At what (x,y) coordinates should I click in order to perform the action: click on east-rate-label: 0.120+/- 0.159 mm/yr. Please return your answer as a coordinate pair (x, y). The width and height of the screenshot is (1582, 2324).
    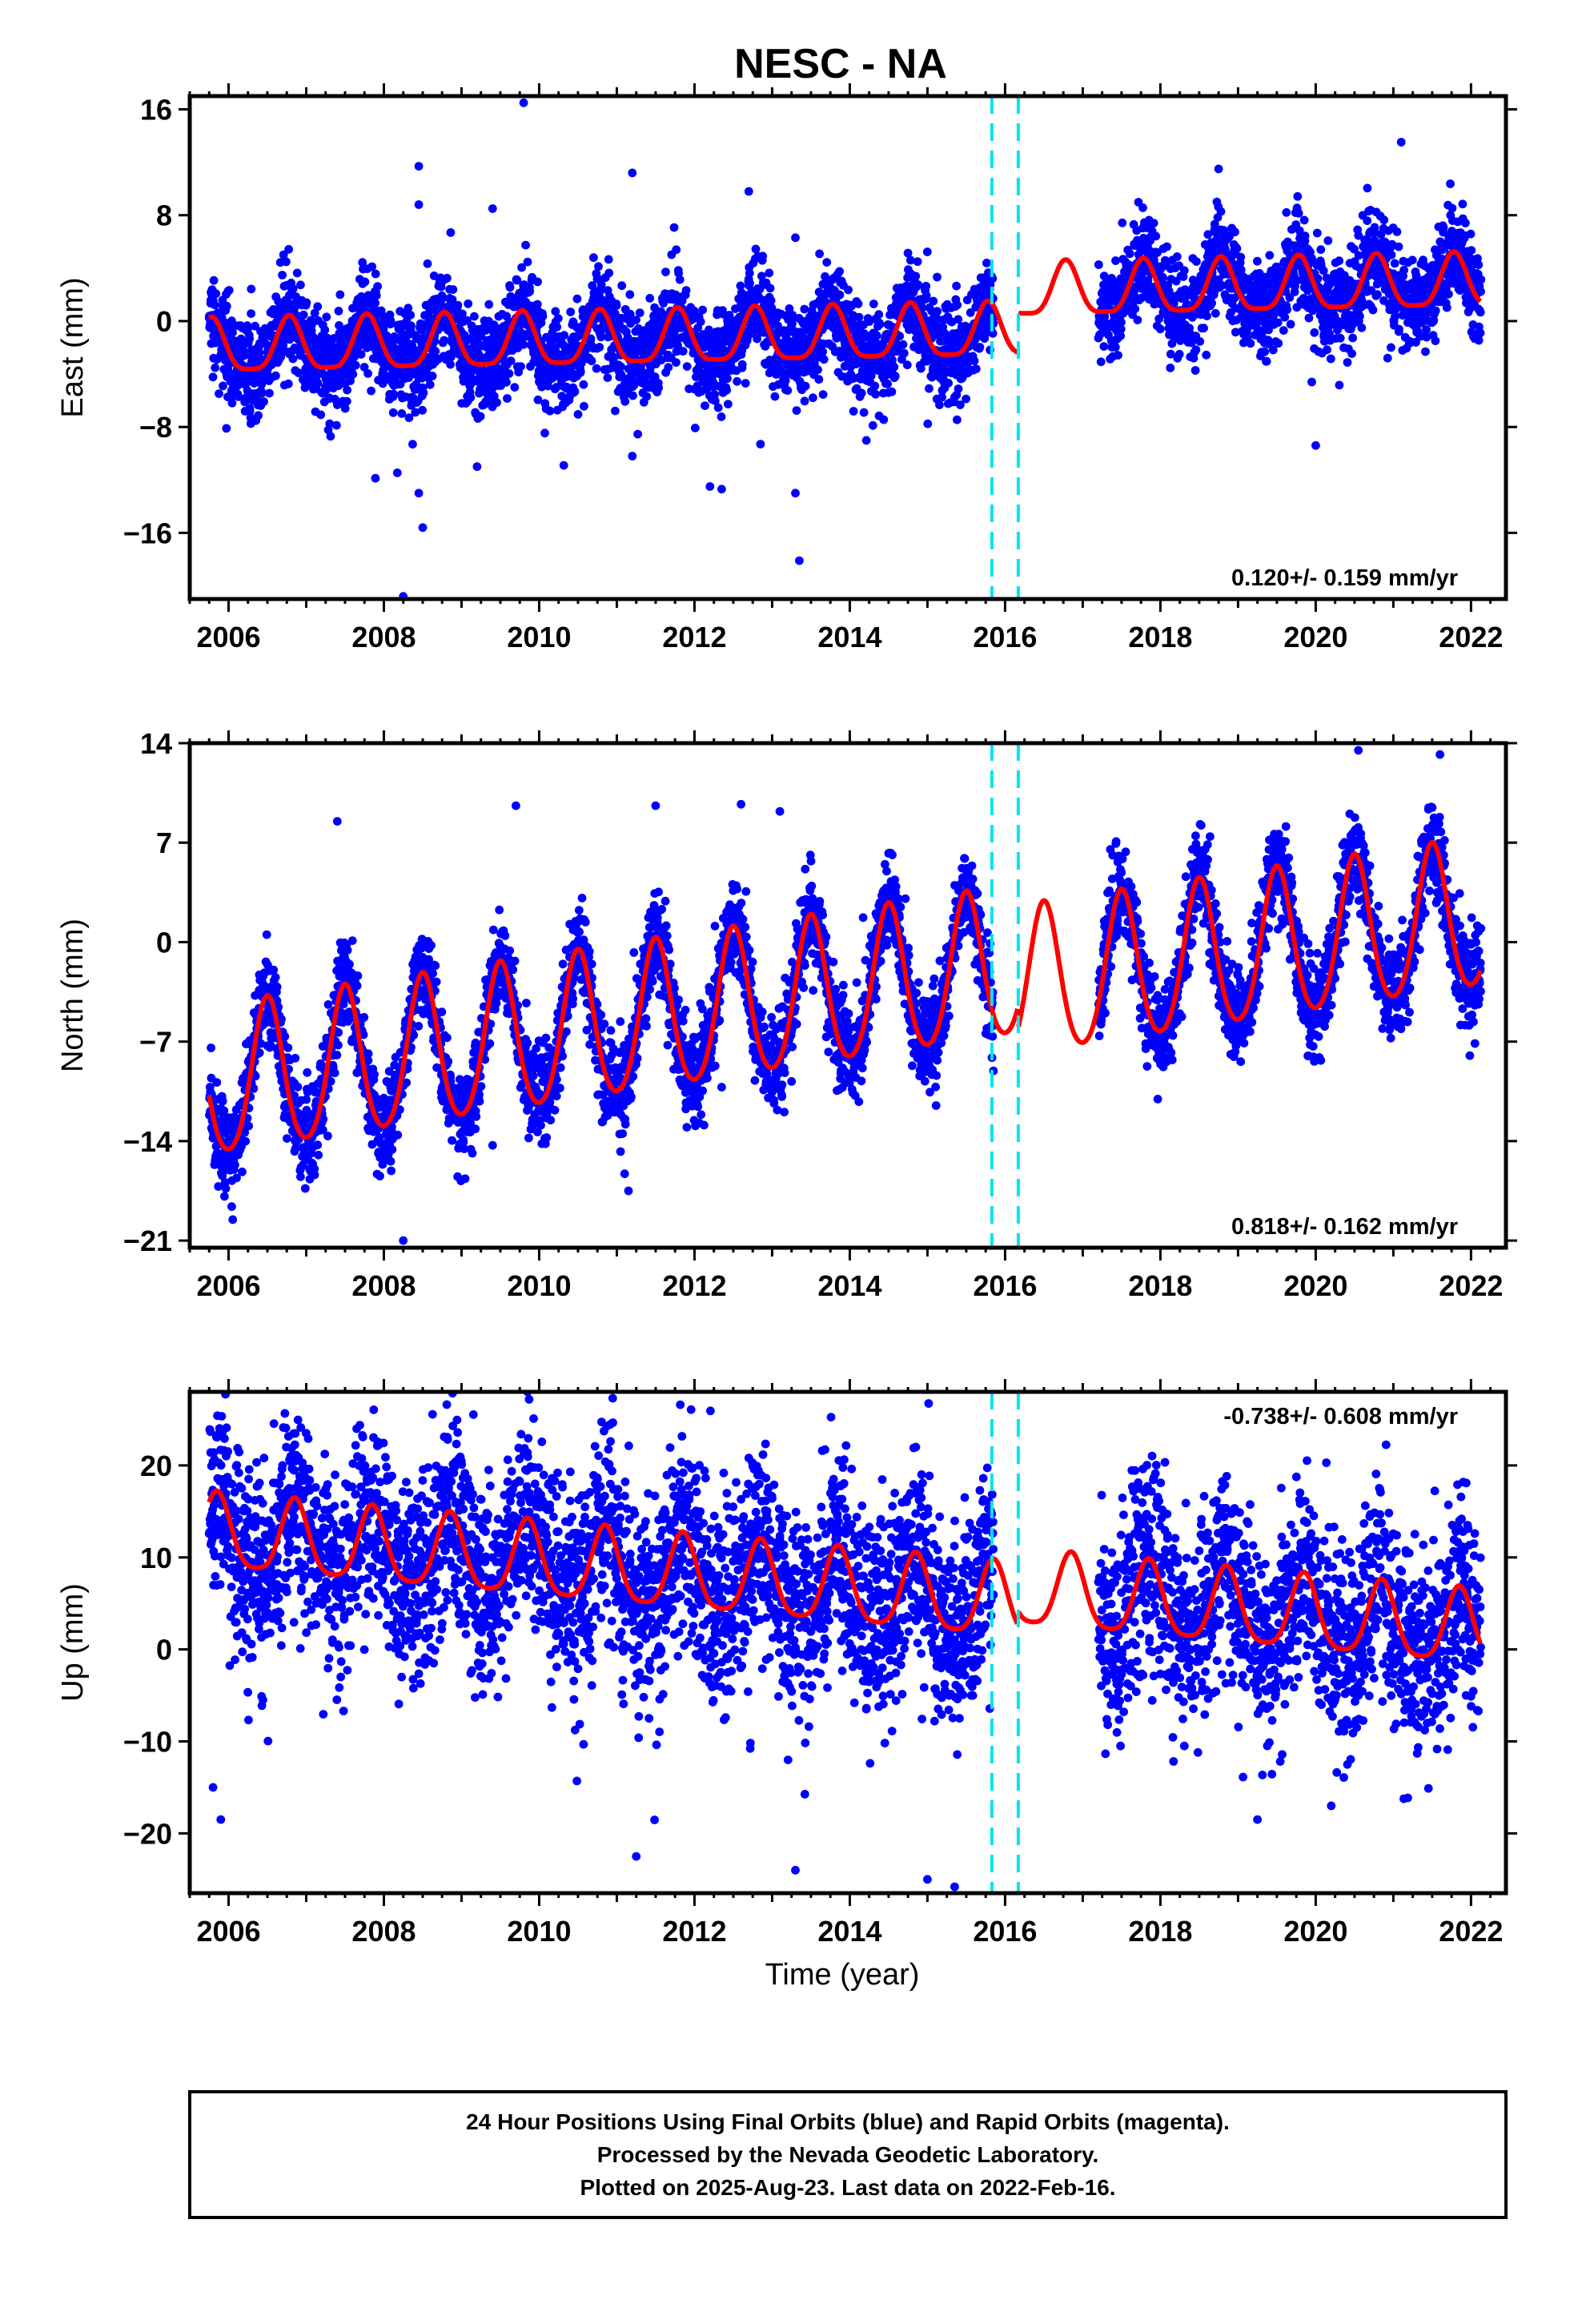
    Looking at the image, I should click on (1344, 578).